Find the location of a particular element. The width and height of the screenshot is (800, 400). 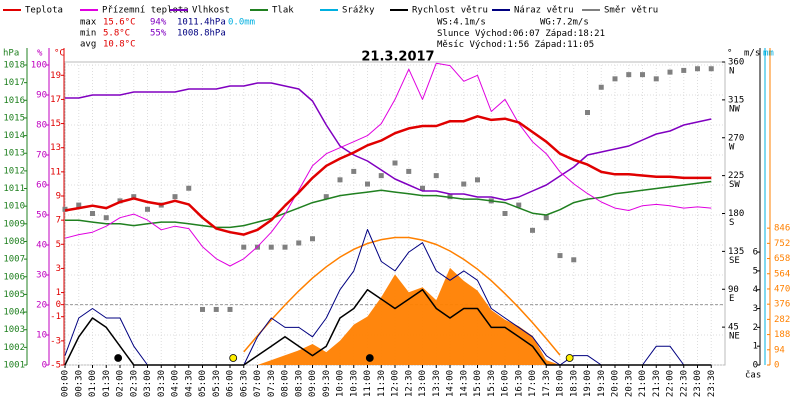

x-tick-label: 11:00 is located at coordinates (368, 383).